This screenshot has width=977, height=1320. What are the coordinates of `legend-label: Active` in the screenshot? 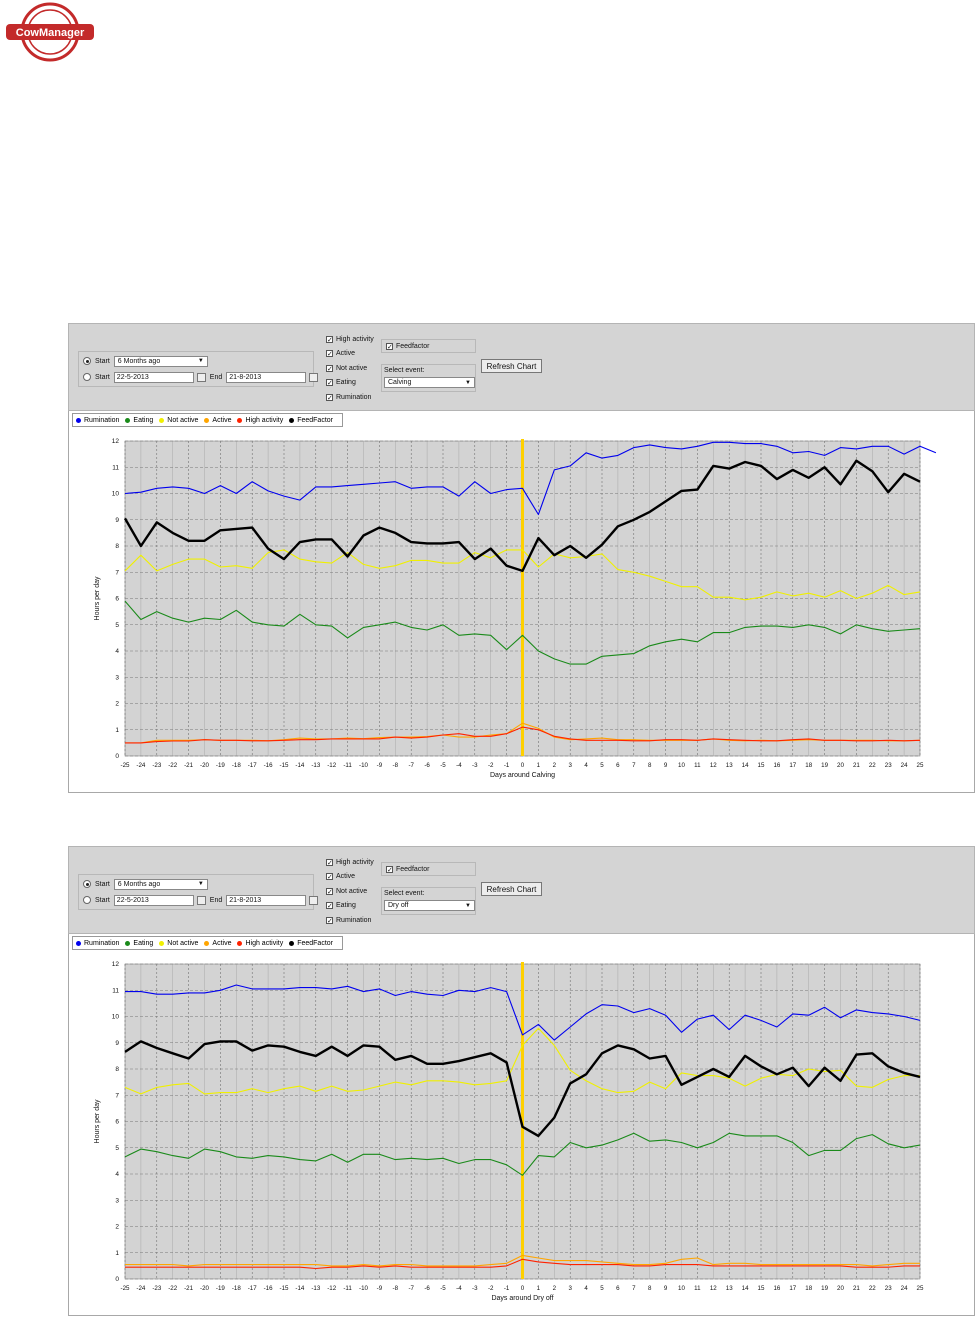 It's located at (222, 420).